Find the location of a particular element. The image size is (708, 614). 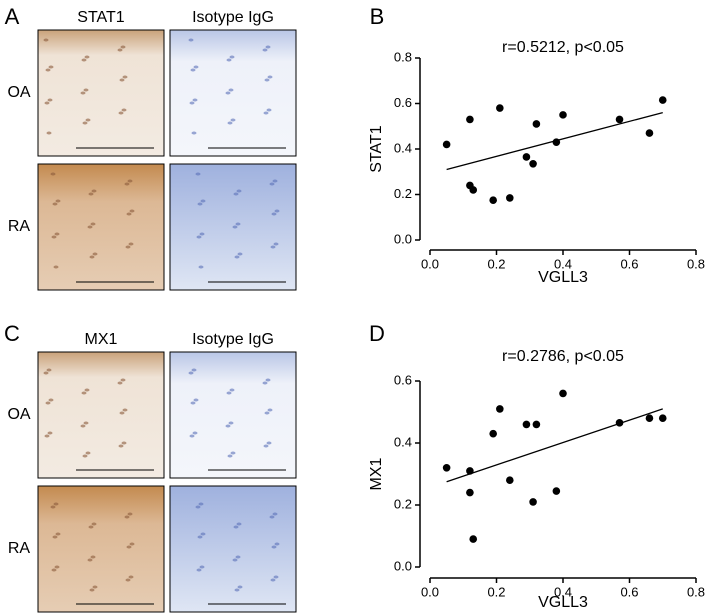

row-label: OA is located at coordinates (18, 92).